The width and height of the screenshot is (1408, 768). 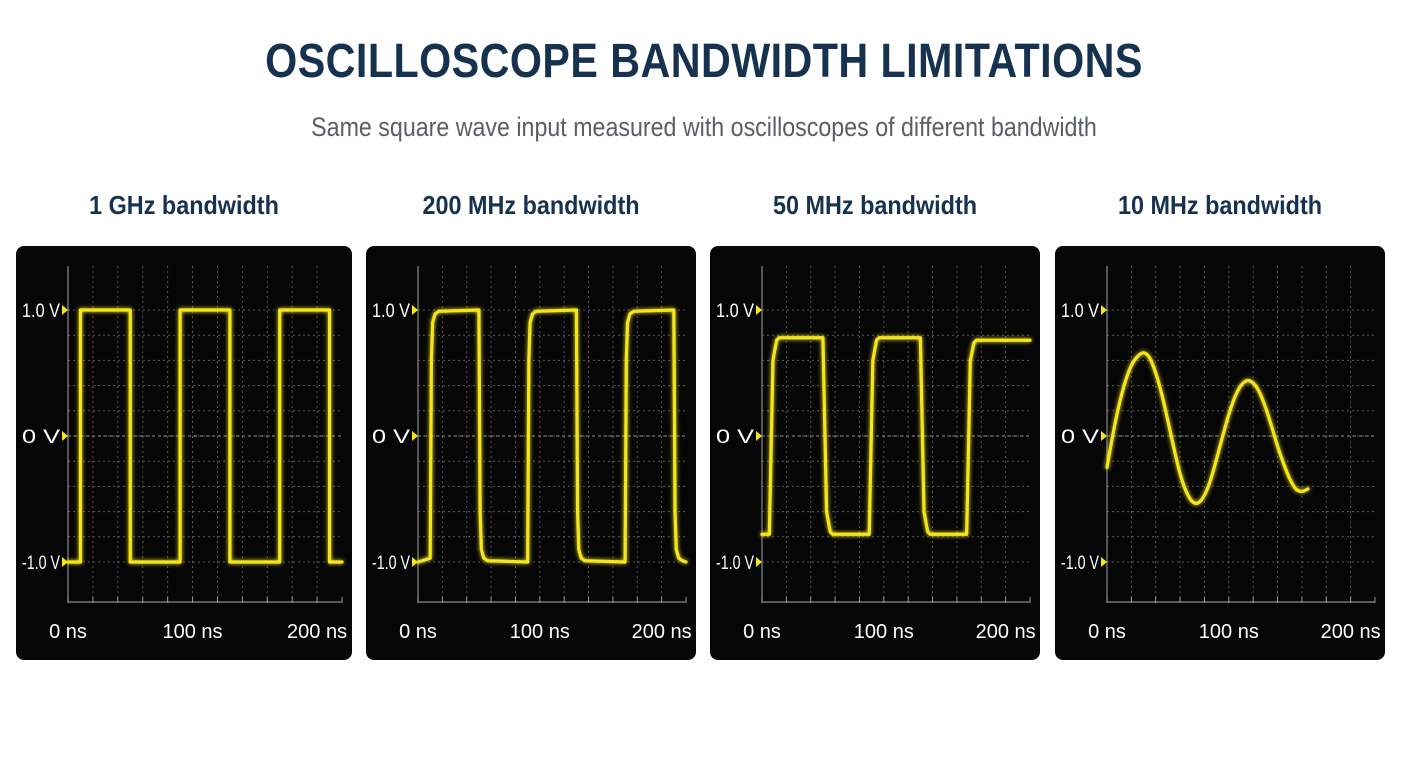 What do you see at coordinates (704, 61) in the screenshot?
I see `page-title: OSCILLOSCOPE BANDWIDTH LIMITATIONS` at bounding box center [704, 61].